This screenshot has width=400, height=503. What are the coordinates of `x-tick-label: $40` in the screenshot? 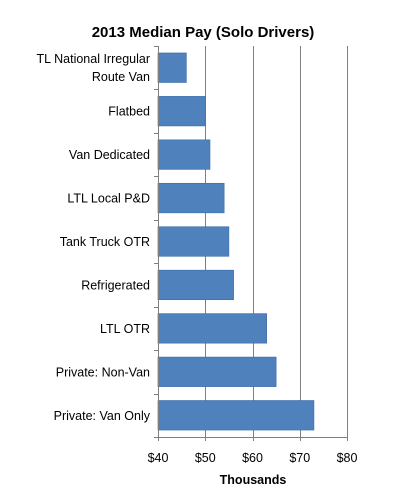 It's located at (158, 458).